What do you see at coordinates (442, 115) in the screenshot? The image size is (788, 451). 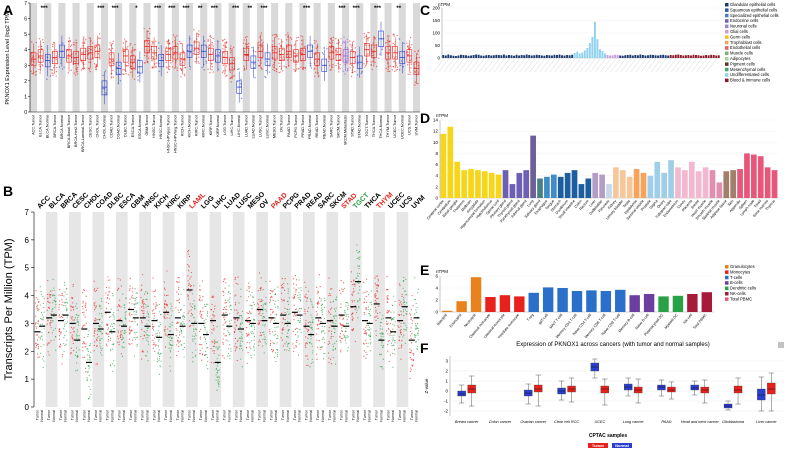 I see `y-unit-label: nTPM` at bounding box center [442, 115].